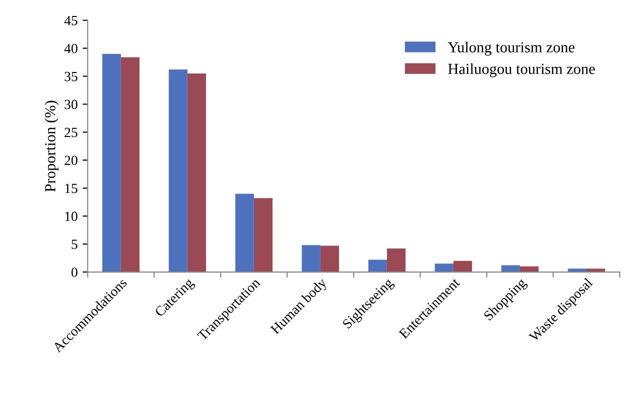 The height and width of the screenshot is (406, 626). Describe the element at coordinates (71, 217) in the screenshot. I see `y-tick-label: 10` at that location.